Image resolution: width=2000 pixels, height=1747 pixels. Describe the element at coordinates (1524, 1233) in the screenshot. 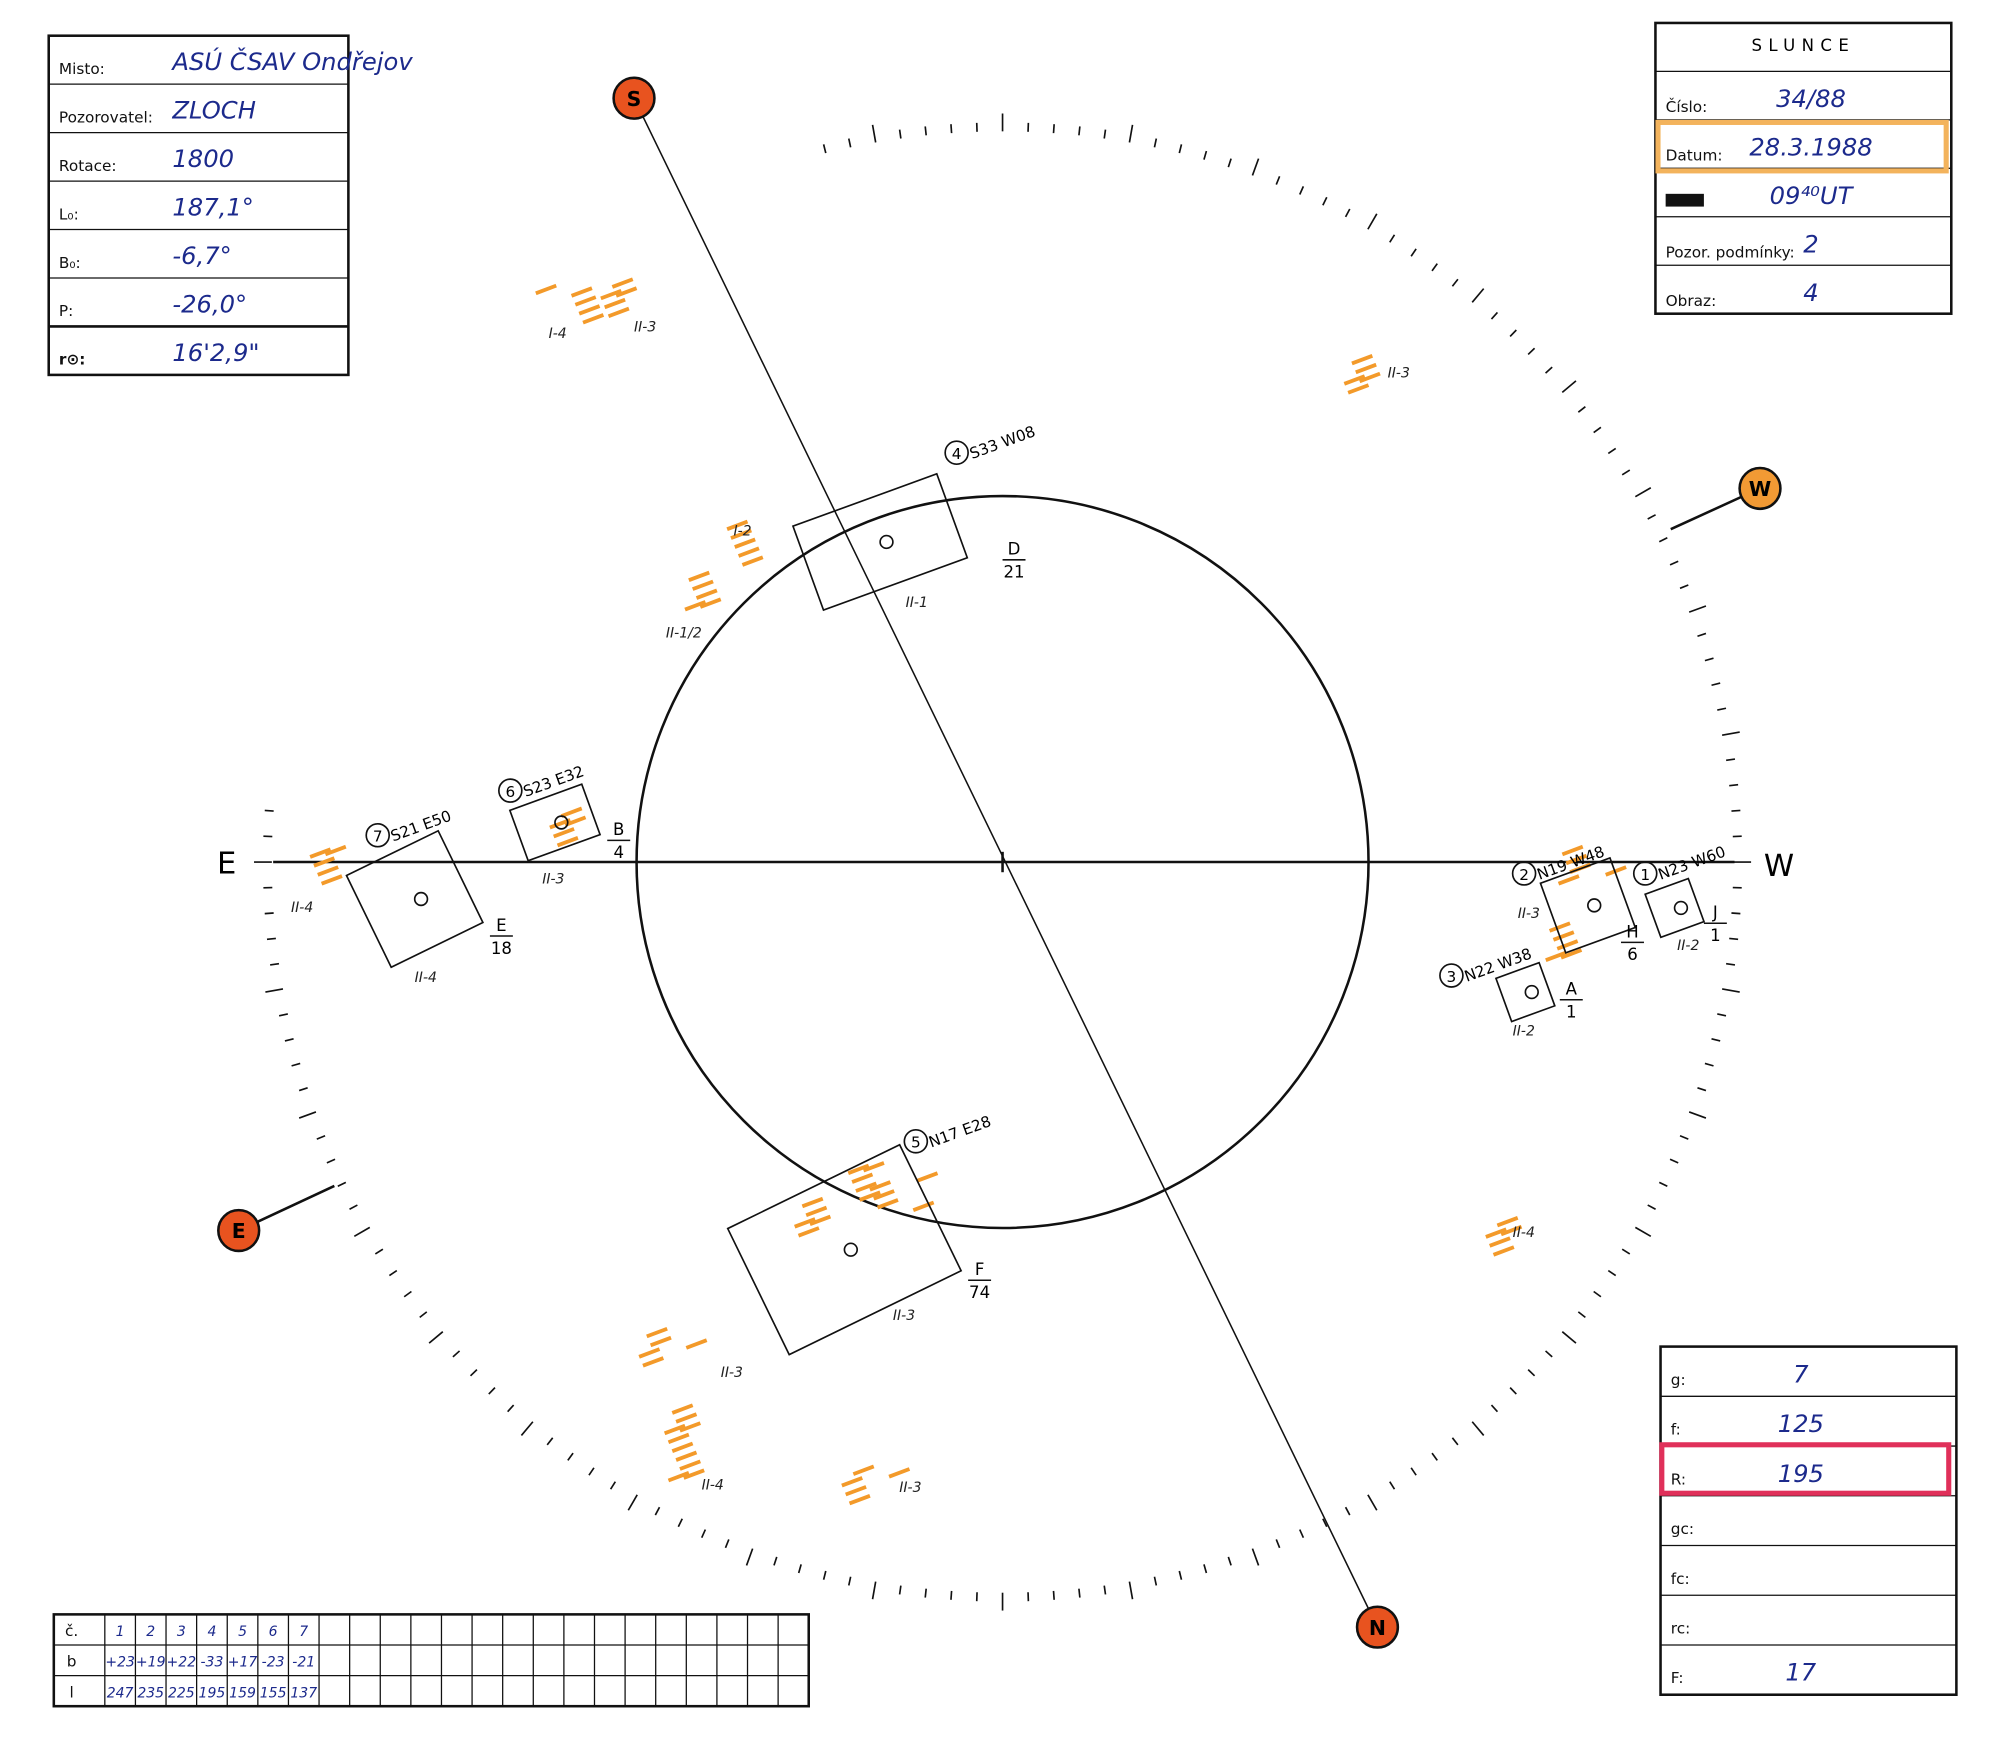

I see `facula-annotation: II-4` at that location.